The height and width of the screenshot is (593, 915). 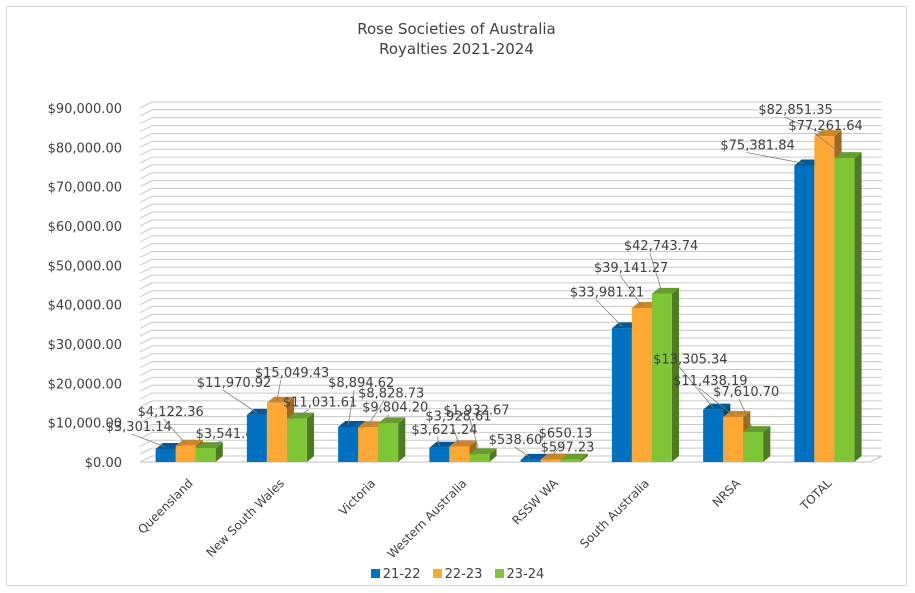 I want to click on data-label: $82,851.35, so click(x=795, y=110).